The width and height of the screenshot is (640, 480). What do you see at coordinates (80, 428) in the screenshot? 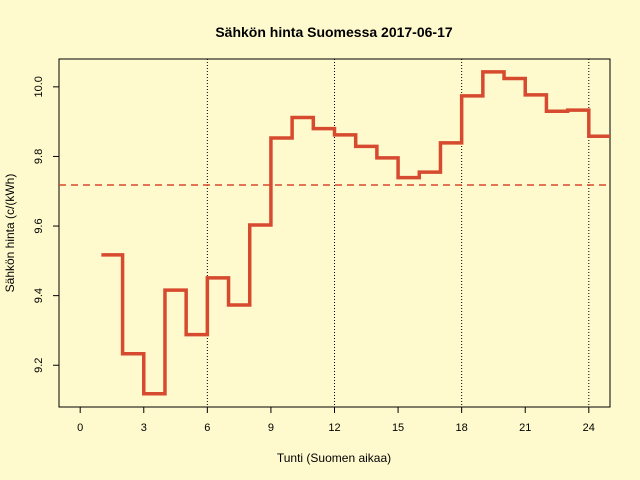
I see `x-tick-label: 0` at bounding box center [80, 428].